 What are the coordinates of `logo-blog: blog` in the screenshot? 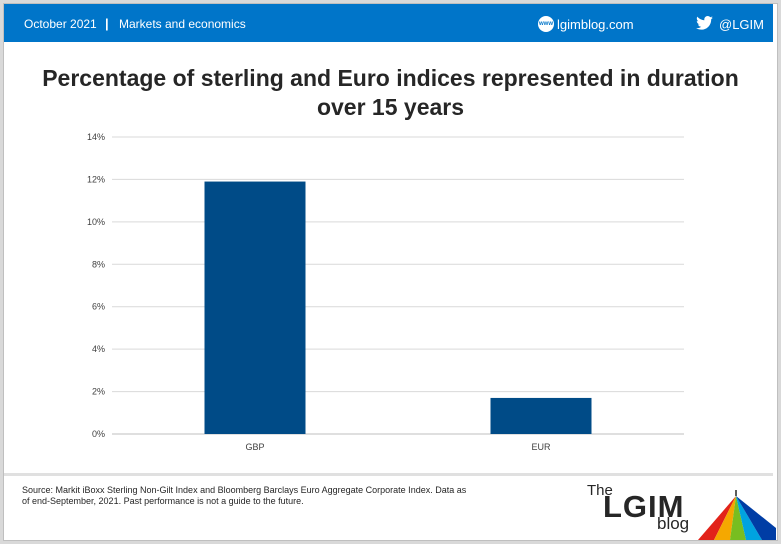 It's located at (673, 523).